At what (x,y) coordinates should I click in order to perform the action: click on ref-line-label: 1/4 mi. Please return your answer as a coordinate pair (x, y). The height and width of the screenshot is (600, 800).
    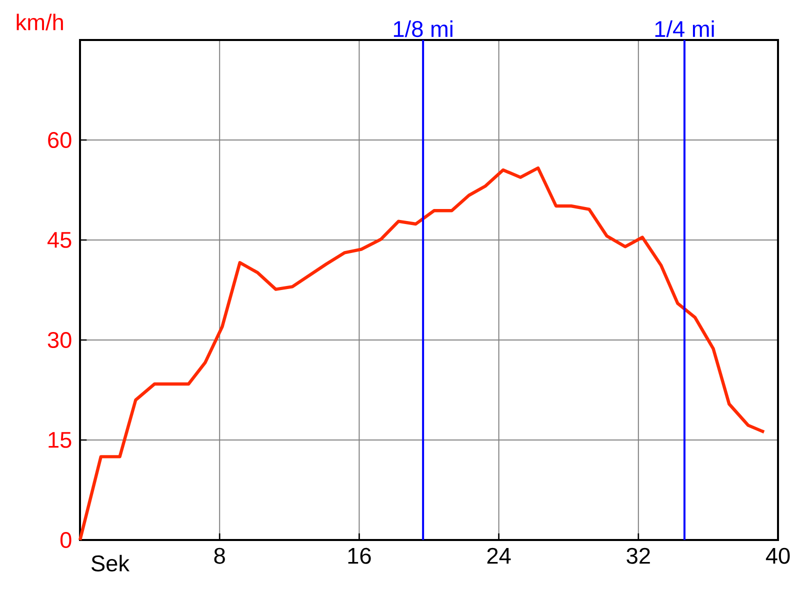
    Looking at the image, I should click on (684, 29).